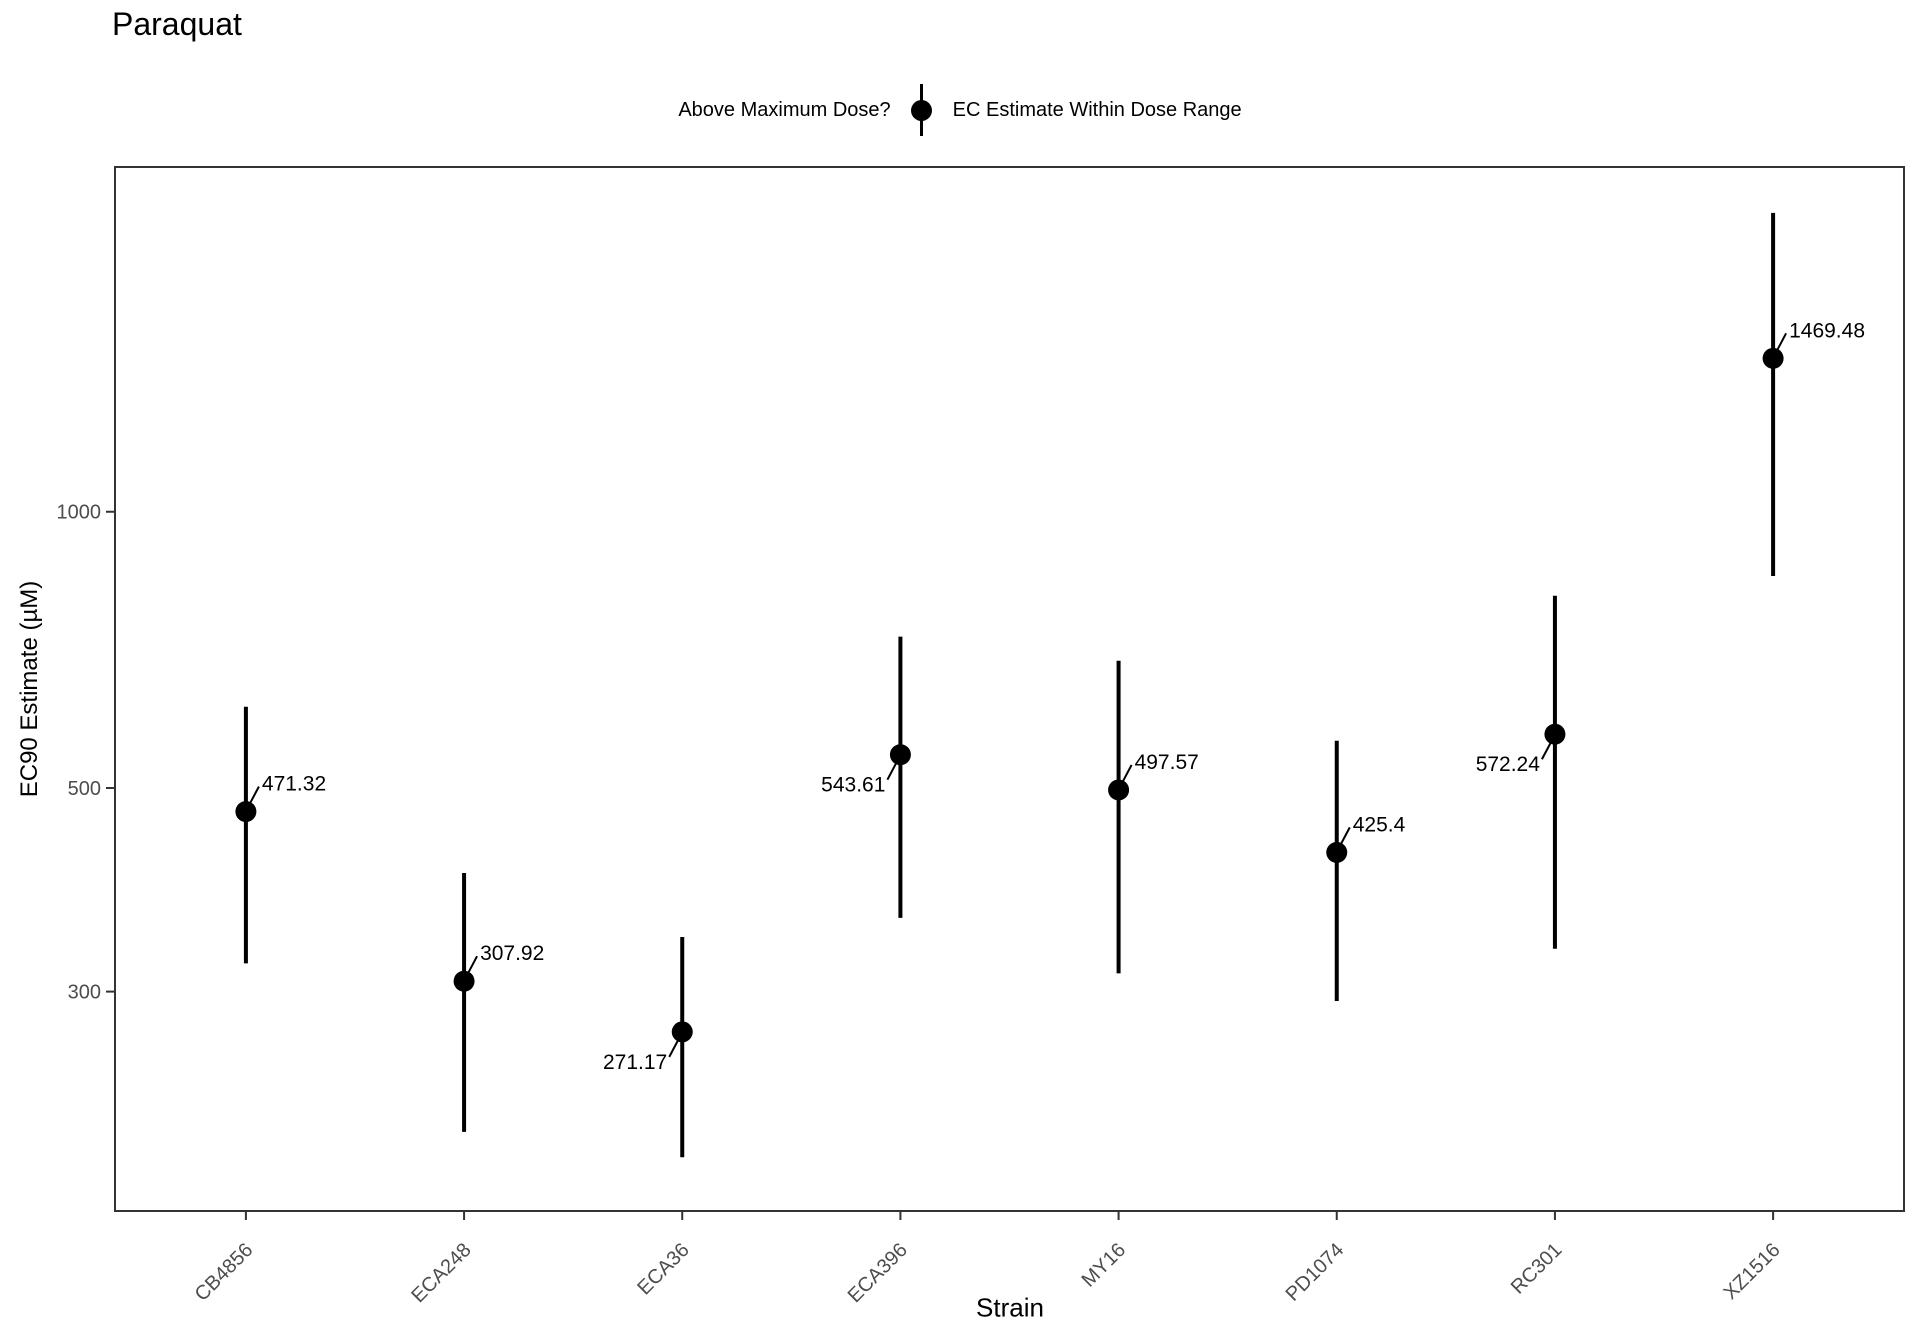 The height and width of the screenshot is (1344, 1920). What do you see at coordinates (512, 953) in the screenshot?
I see `point-label: 307.92` at bounding box center [512, 953].